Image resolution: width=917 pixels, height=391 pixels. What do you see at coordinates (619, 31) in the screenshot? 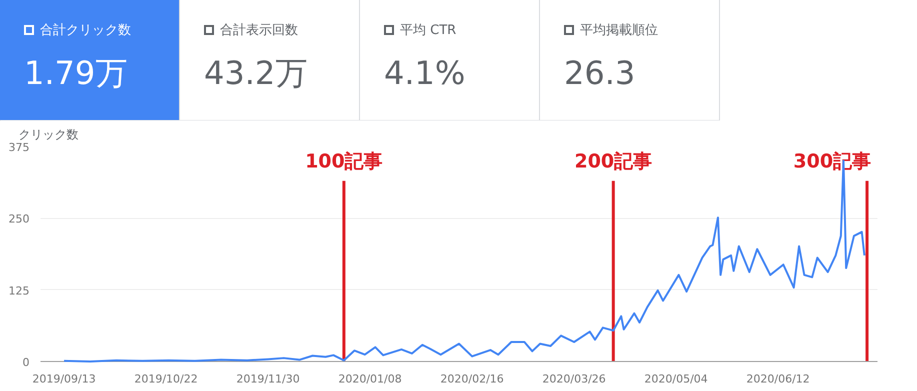
I see `text: 平均掲載順位` at bounding box center [619, 31].